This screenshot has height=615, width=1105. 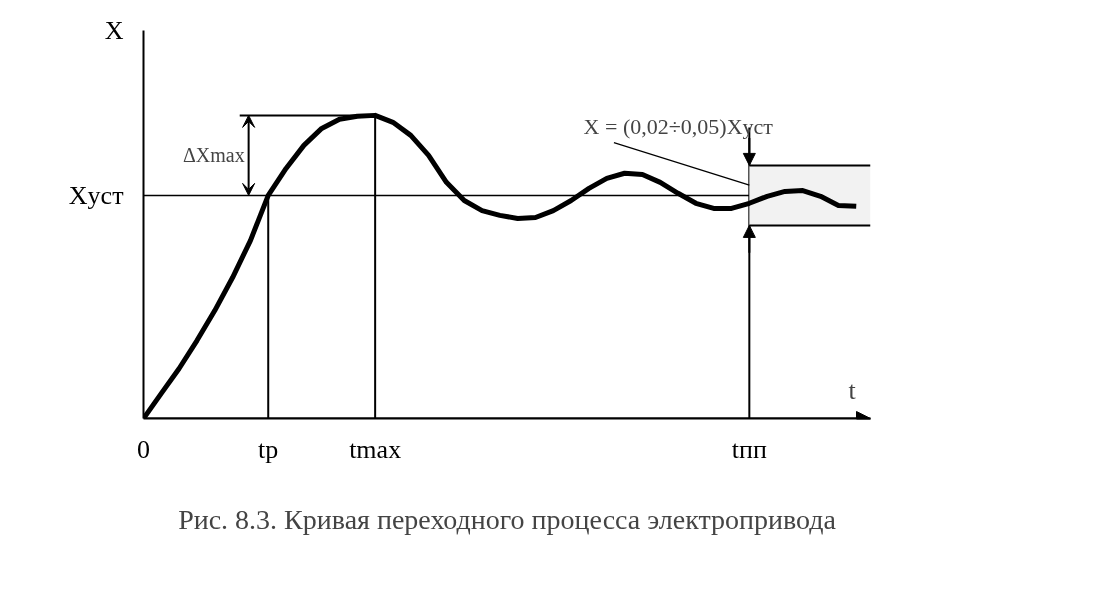 I want to click on ref-line-label: Xуст, so click(x=96, y=195).